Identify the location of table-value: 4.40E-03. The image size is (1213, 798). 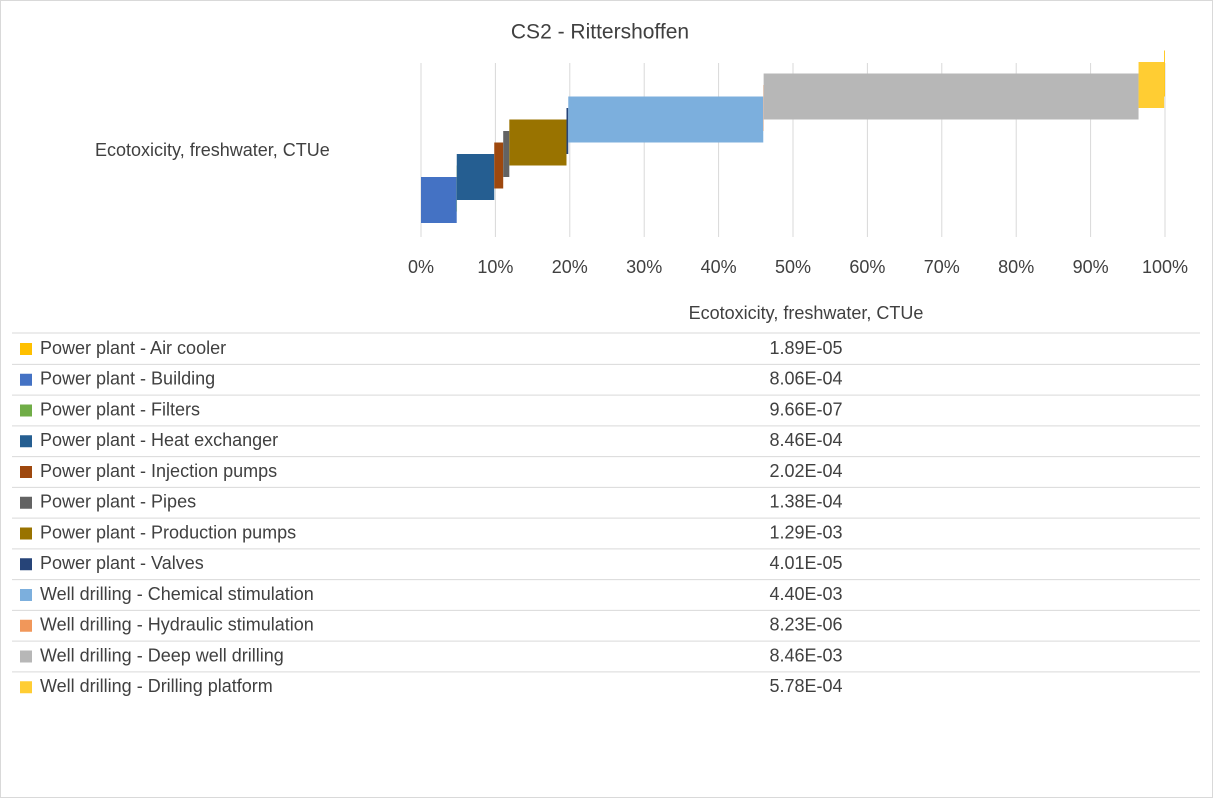
(805, 594).